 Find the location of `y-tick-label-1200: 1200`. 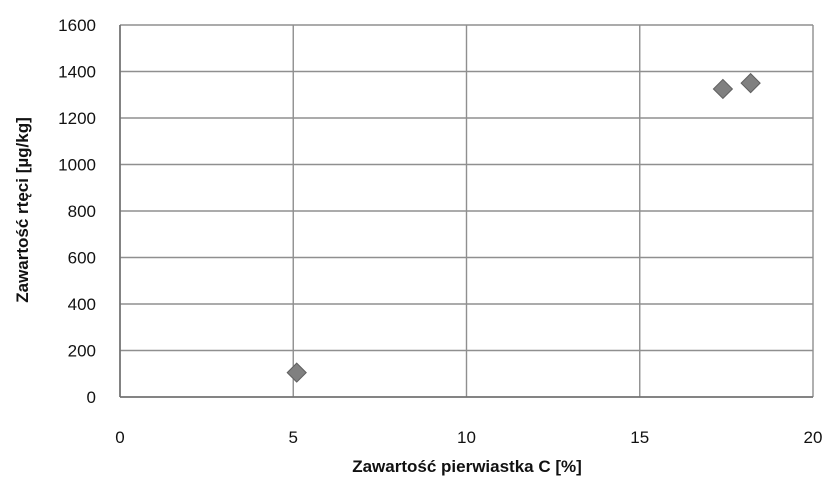

y-tick-label-1200: 1200 is located at coordinates (77, 118).